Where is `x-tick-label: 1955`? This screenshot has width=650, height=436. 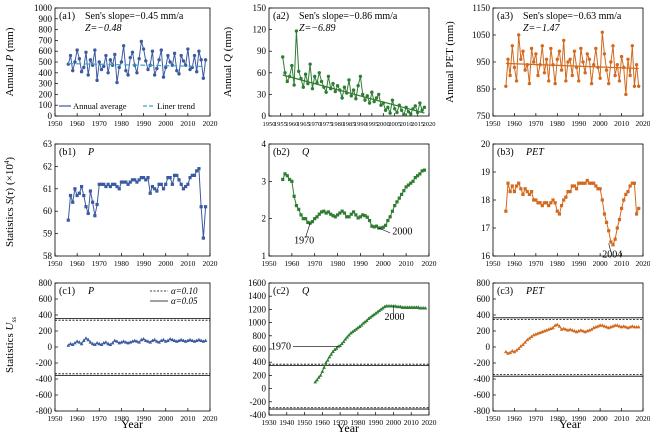 x-tick-label: 1955 is located at coordinates (280, 124).